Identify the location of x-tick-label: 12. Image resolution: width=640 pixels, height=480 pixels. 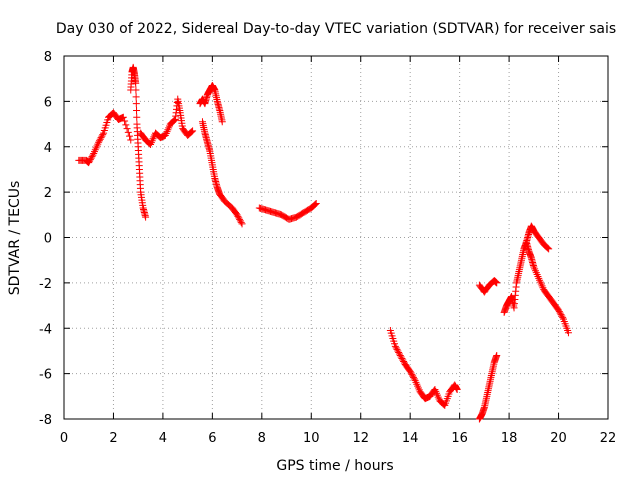
(360, 438).